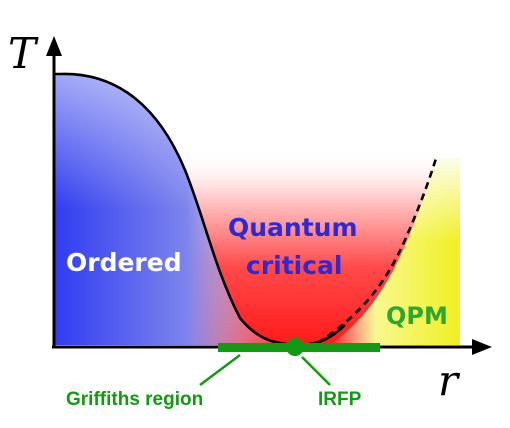  I want to click on griffiths-pointer, so click(220, 370).